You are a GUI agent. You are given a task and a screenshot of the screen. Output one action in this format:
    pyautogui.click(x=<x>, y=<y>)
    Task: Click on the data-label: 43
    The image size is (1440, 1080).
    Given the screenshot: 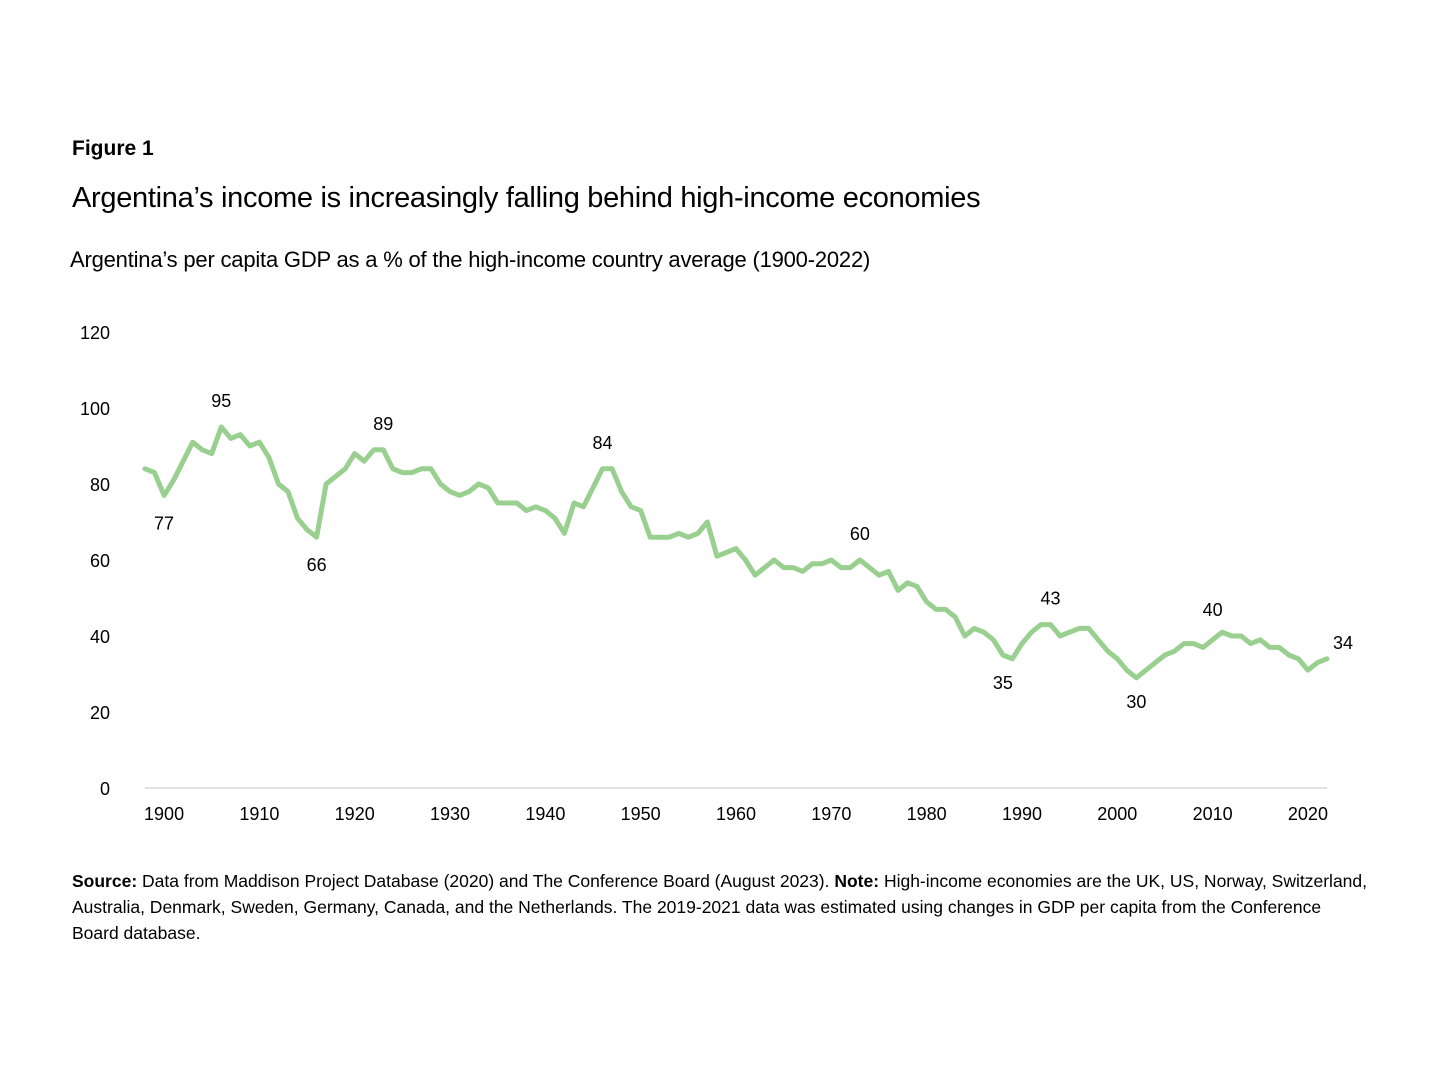 What is the action you would take?
    pyautogui.click(x=1051, y=599)
    